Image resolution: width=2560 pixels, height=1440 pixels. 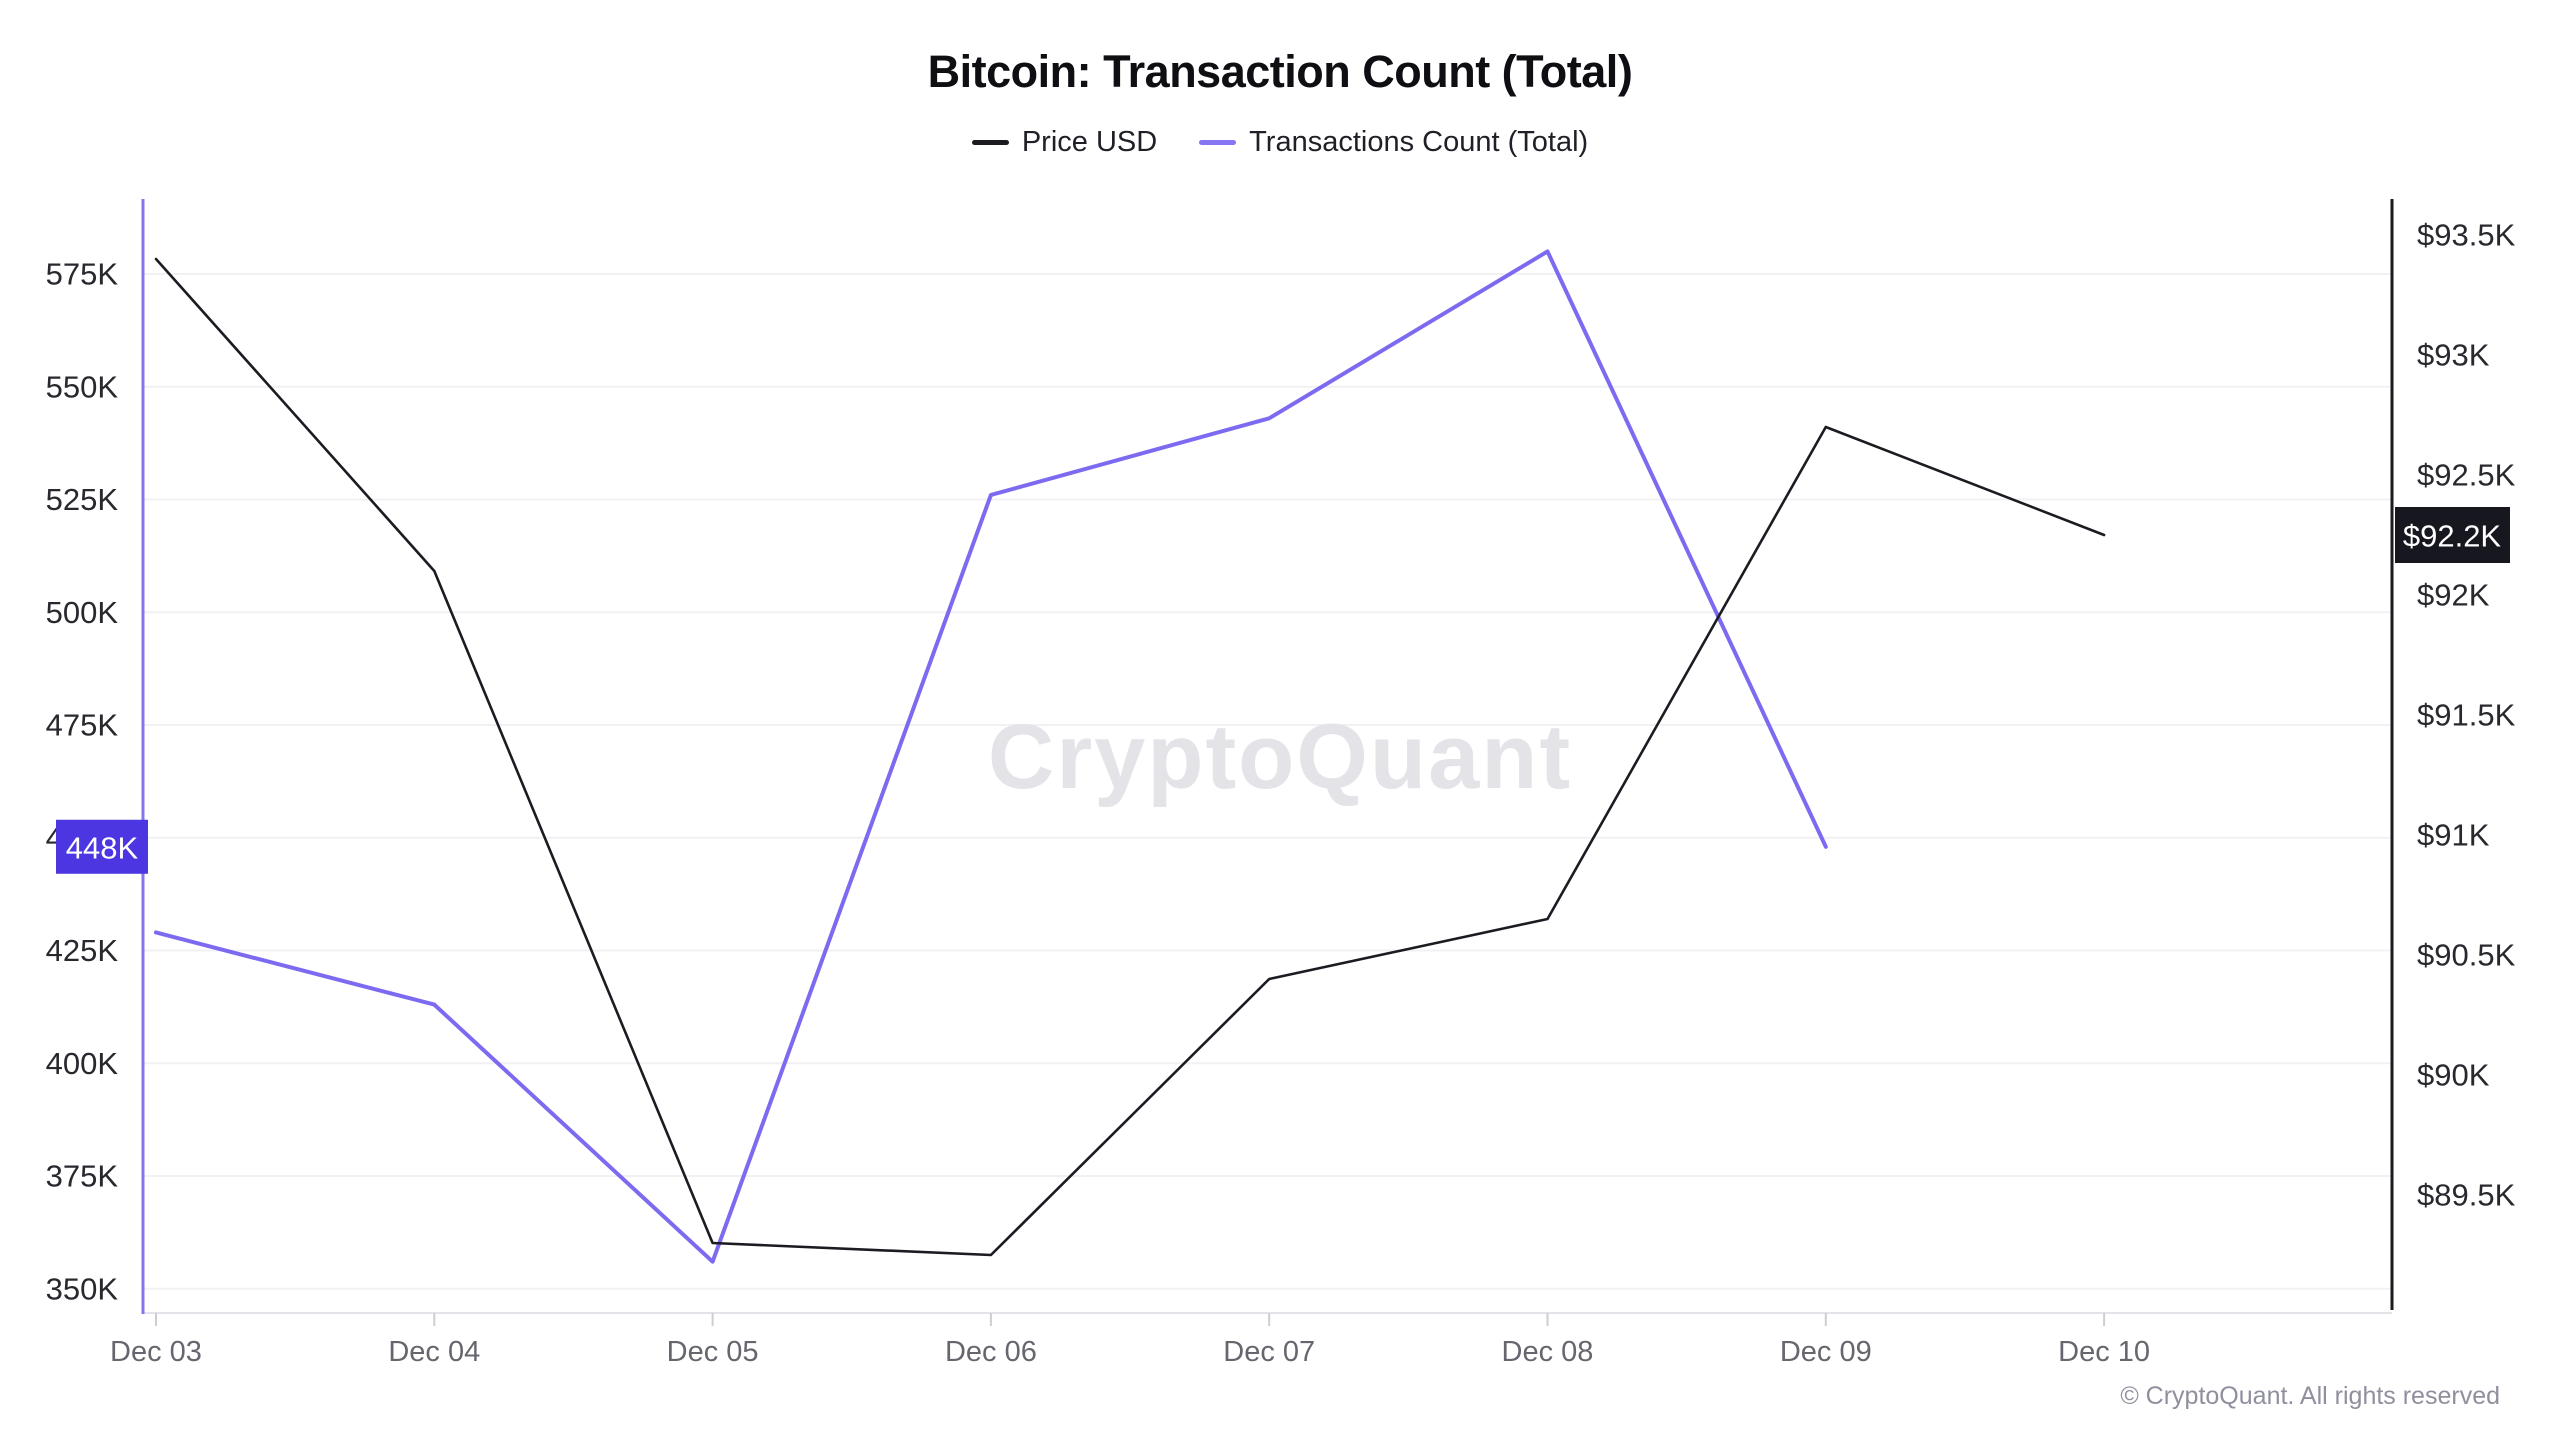 What do you see at coordinates (82, 1288) in the screenshot?
I see `left-axis-label: 350K` at bounding box center [82, 1288].